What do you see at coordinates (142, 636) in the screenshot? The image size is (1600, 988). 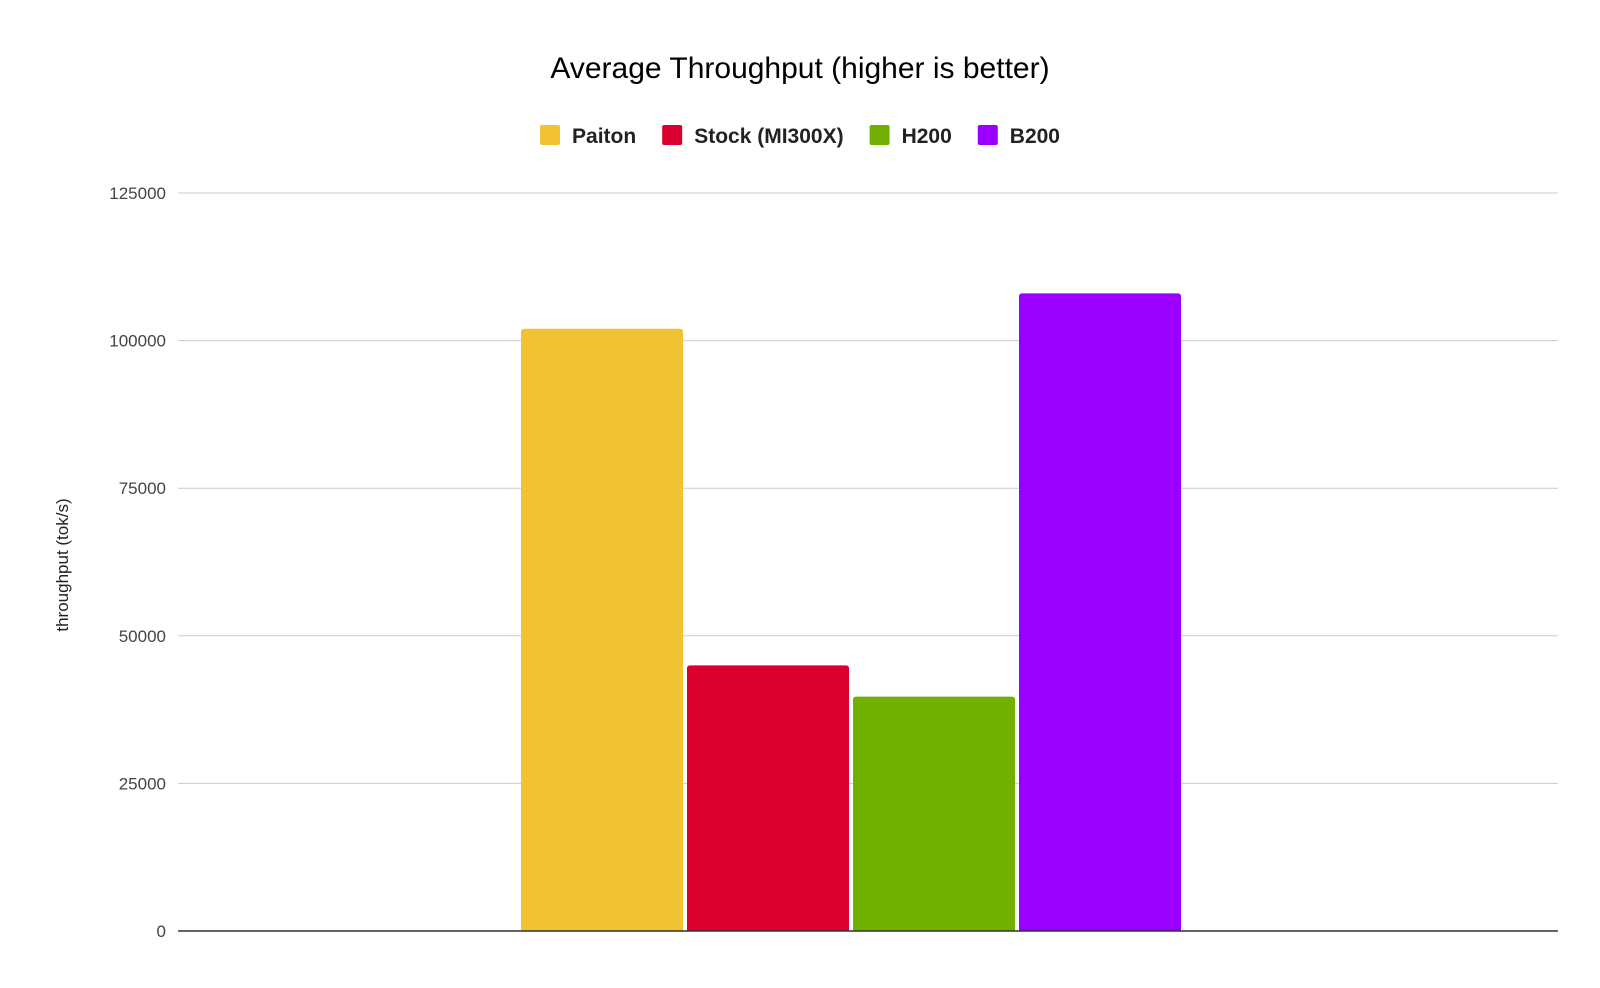 I see `y-tick-label-50000: 50000` at bounding box center [142, 636].